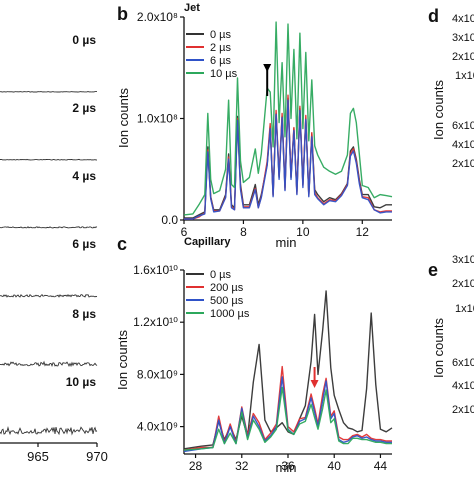 The width and height of the screenshot is (474, 479). Describe the element at coordinates (464, 309) in the screenshot. I see `panel-e-tick-label: 1x10` at that location.